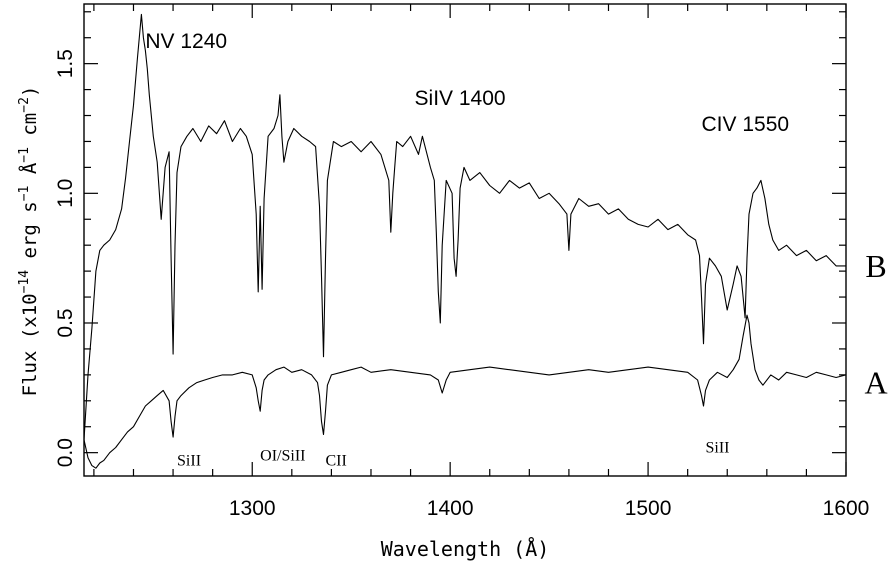 This screenshot has width=891, height=567. Describe the element at coordinates (846, 508) in the screenshot. I see `x-tick-label: 1600` at that location.